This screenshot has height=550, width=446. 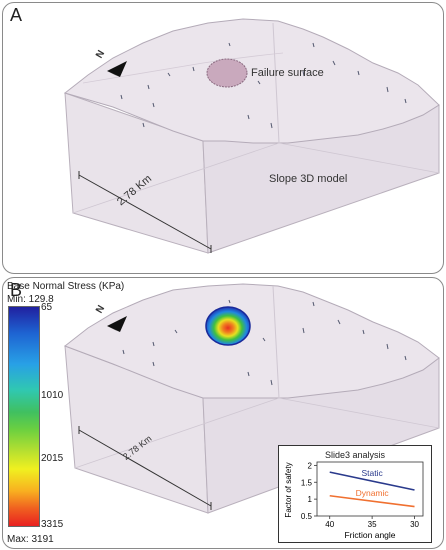 What do you see at coordinates (145, 212) in the screenshot?
I see `scale-bar-a` at bounding box center [145, 212].